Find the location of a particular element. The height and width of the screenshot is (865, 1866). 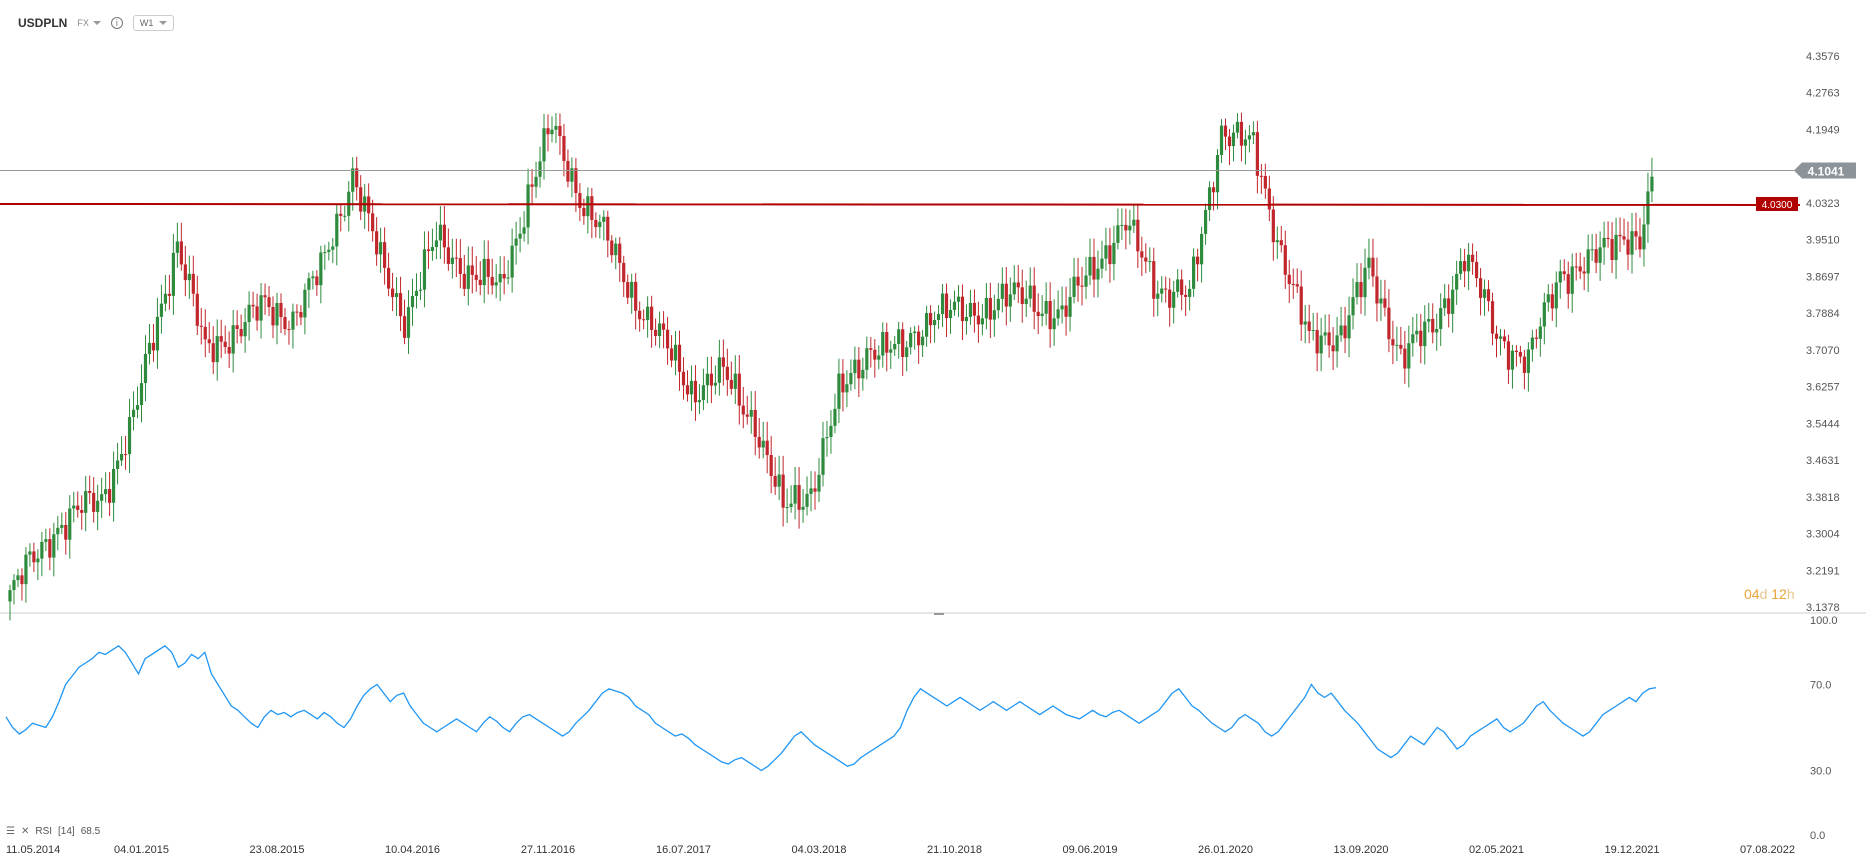

x-tick-label: 07.08.2022 is located at coordinates (1767, 850).